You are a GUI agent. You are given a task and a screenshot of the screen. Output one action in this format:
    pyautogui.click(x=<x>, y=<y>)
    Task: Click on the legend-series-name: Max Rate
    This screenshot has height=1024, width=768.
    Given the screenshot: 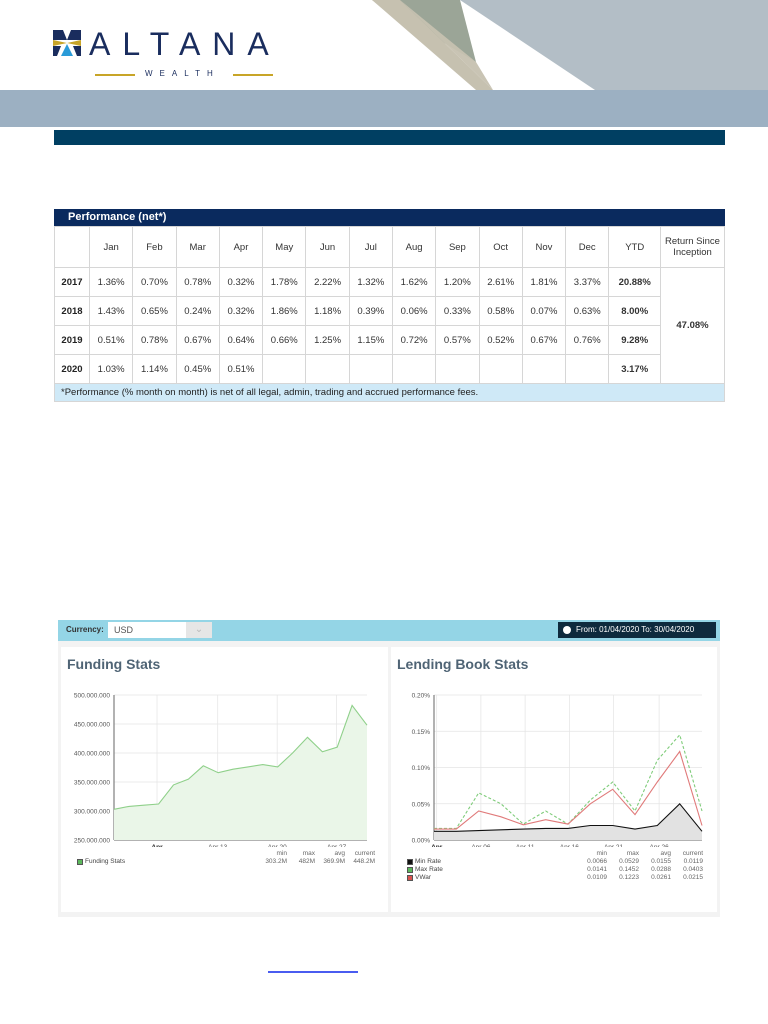 What is the action you would take?
    pyautogui.click(x=429, y=869)
    